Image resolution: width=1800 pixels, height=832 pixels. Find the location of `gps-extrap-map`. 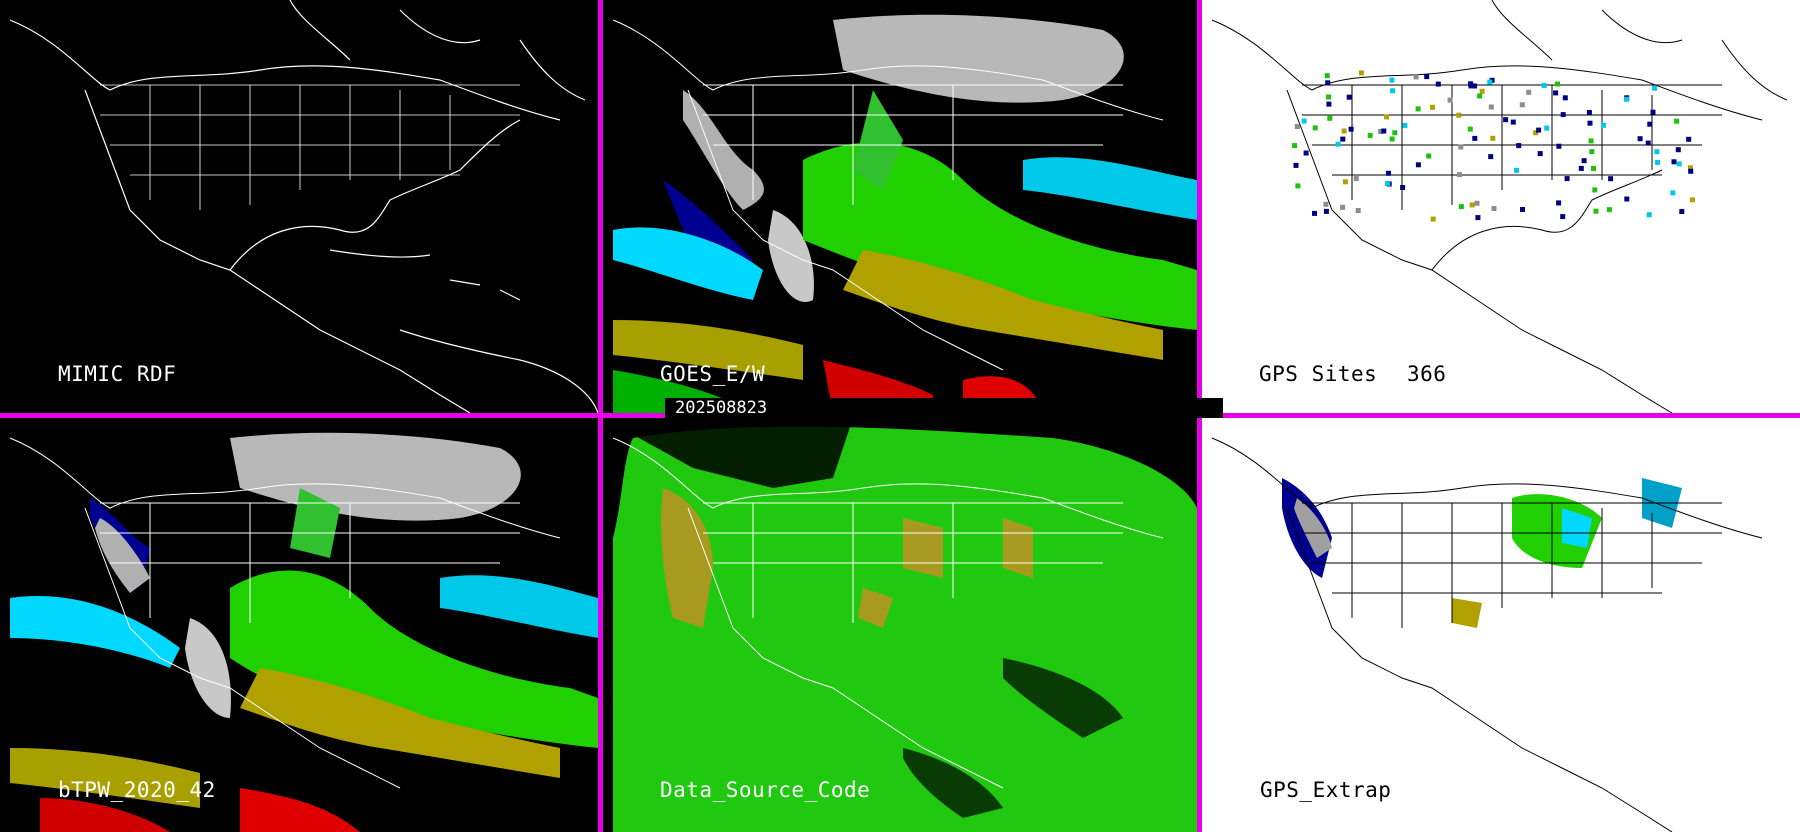

gps-extrap-map is located at coordinates (1487, 634).